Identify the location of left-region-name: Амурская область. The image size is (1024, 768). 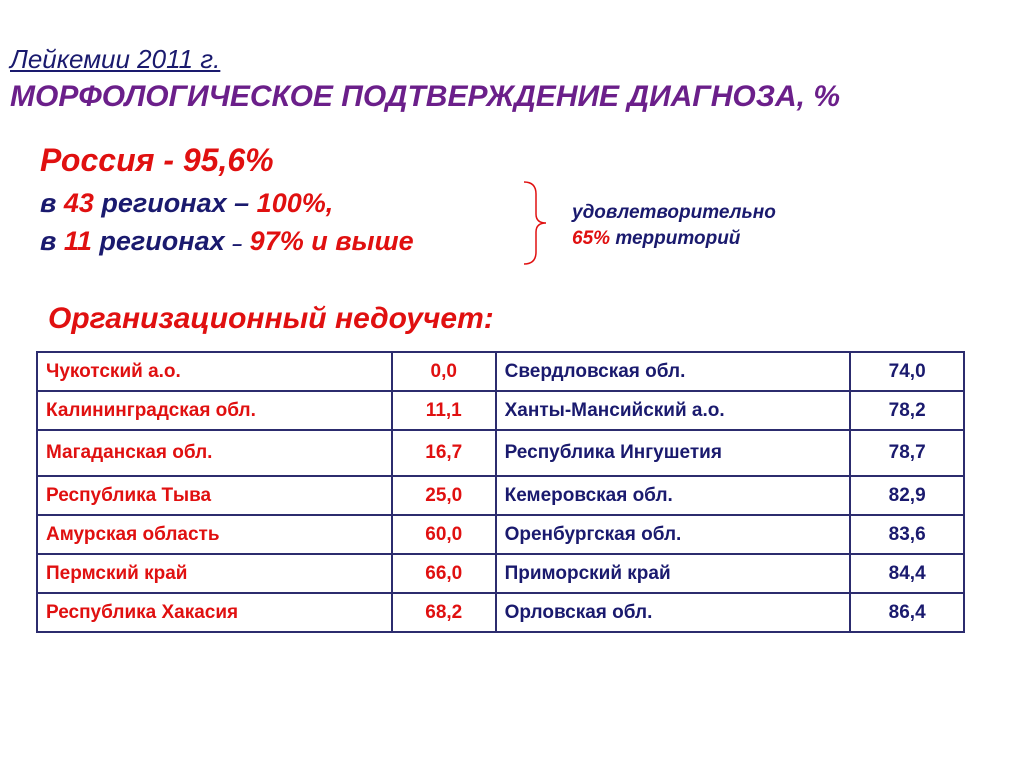
(214, 534).